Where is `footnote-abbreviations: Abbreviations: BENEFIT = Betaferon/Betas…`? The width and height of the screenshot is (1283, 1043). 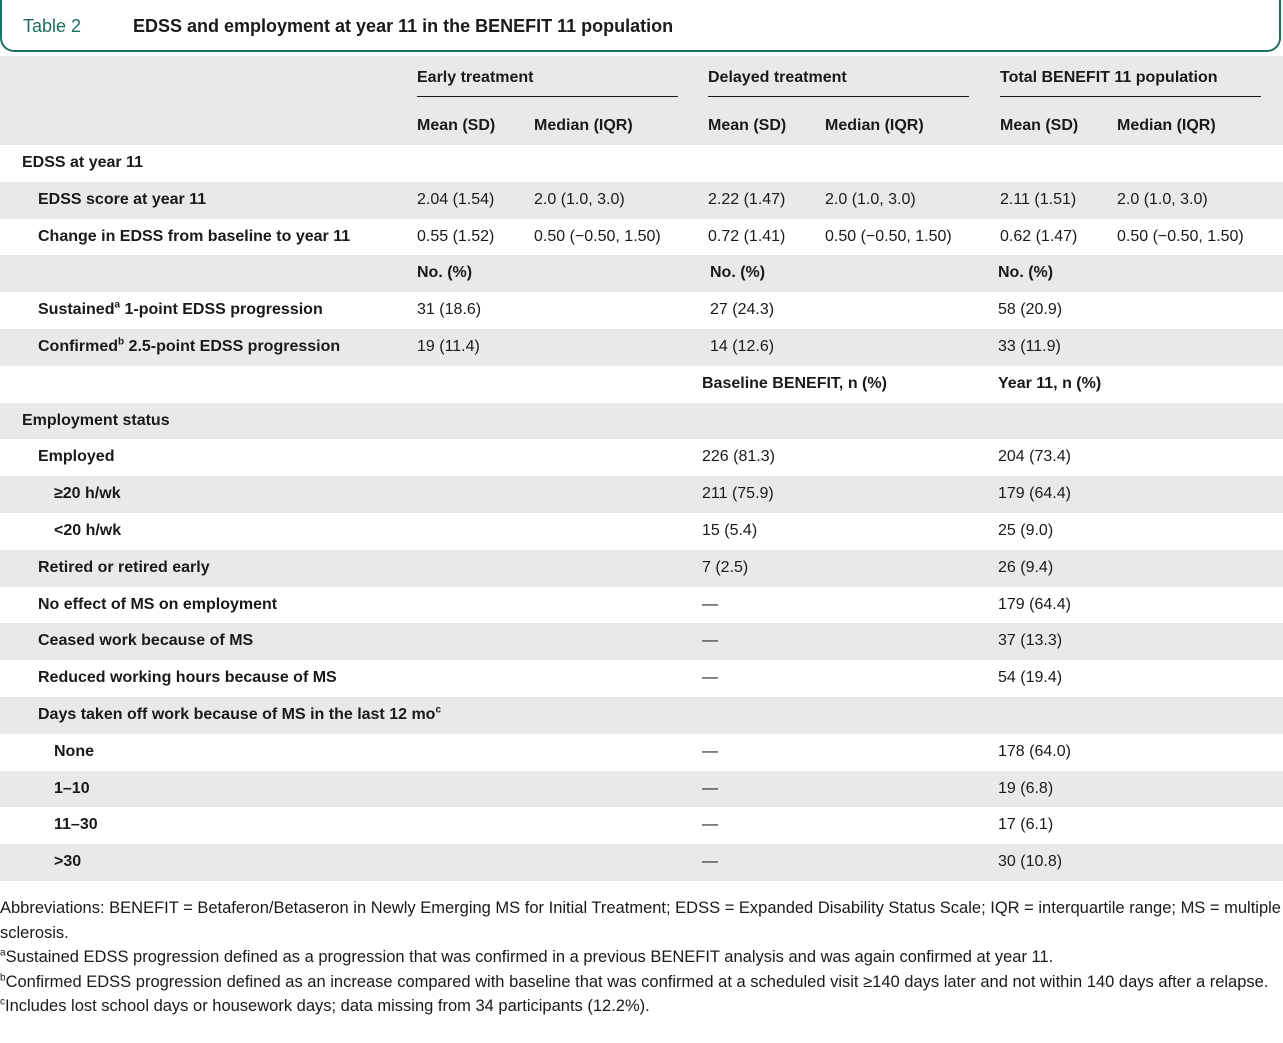
footnote-abbreviations: Abbreviations: BENEFIT = Betaferon/Betas… is located at coordinates (640, 920).